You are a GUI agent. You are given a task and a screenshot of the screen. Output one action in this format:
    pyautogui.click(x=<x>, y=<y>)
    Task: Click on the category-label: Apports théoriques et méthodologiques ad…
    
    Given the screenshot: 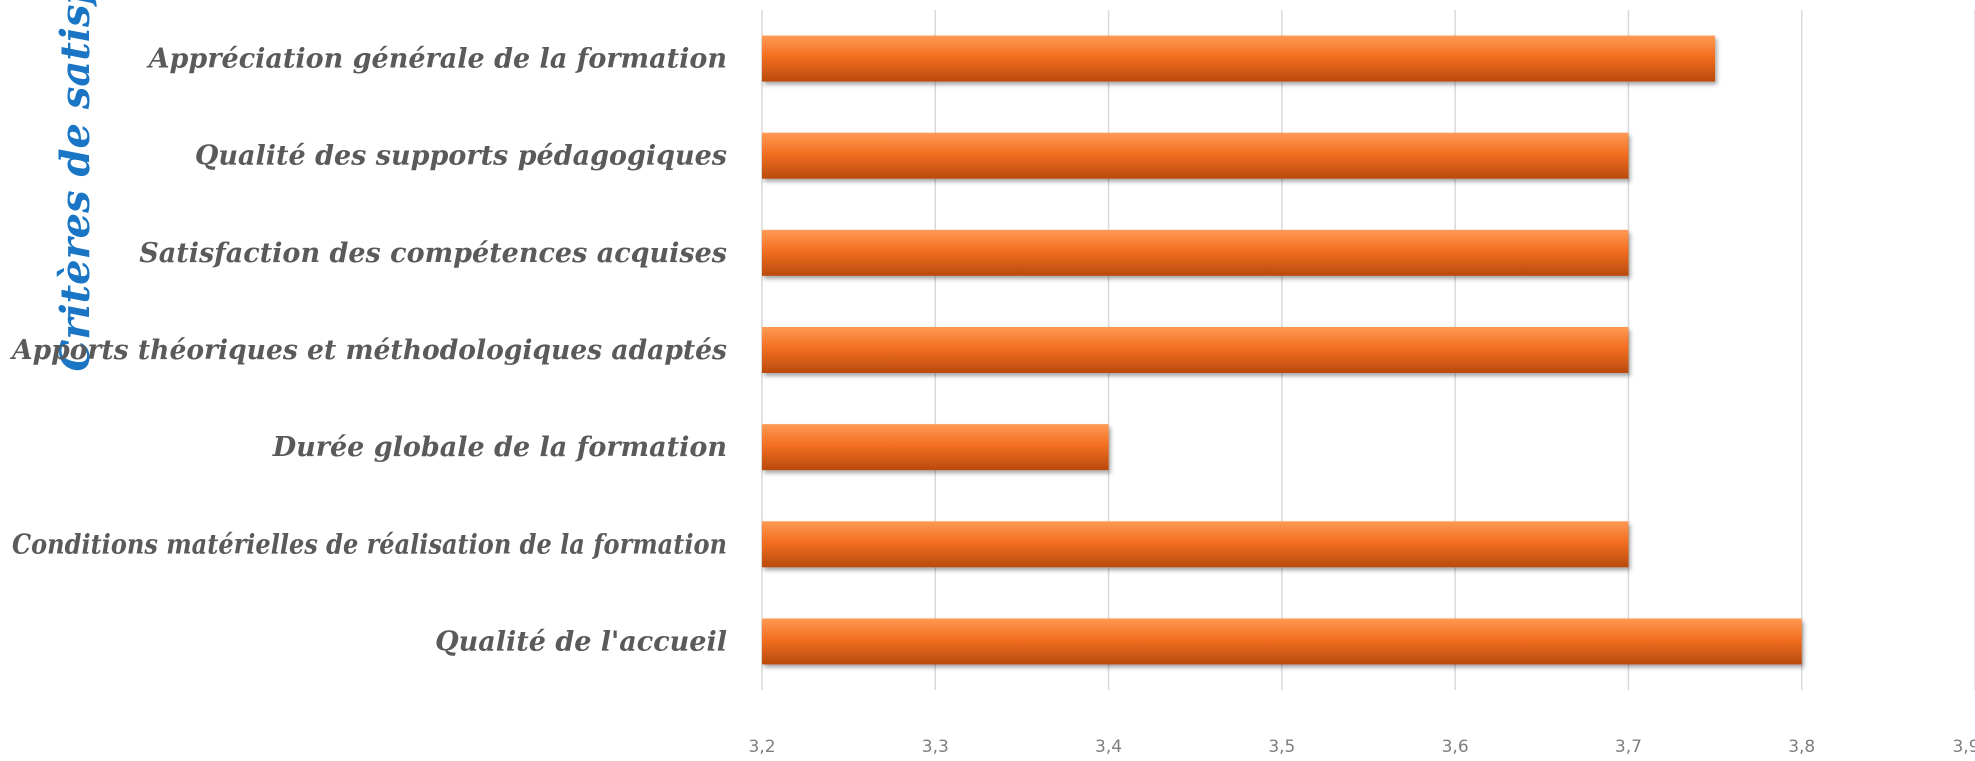 What is the action you would take?
    pyautogui.click(x=368, y=350)
    